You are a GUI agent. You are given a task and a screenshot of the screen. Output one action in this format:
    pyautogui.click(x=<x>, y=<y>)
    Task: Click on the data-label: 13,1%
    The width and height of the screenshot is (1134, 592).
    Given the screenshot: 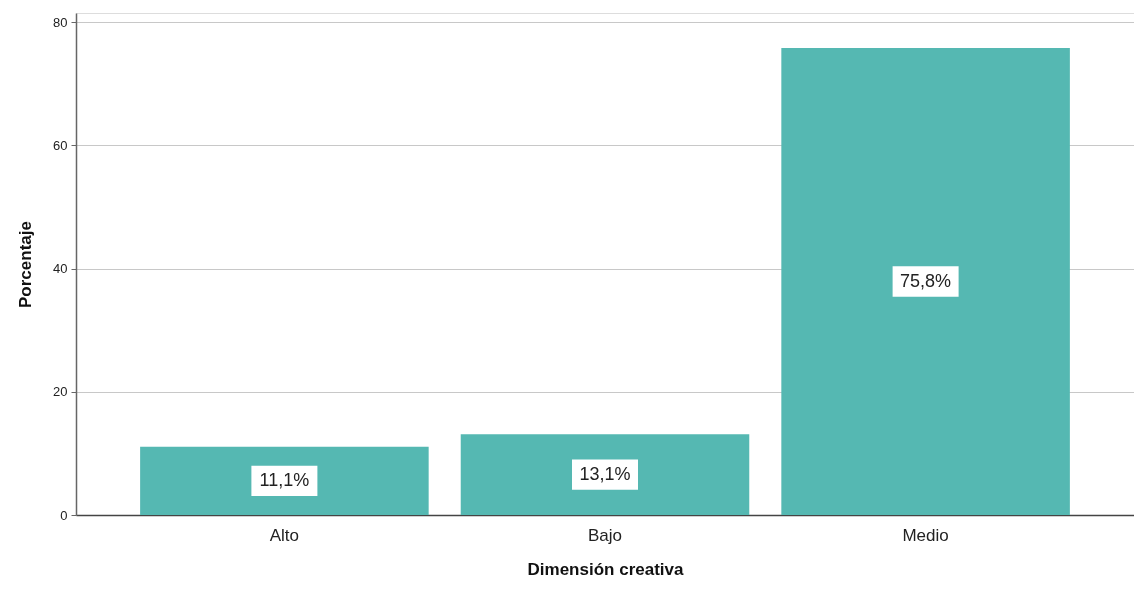 What is the action you would take?
    pyautogui.click(x=605, y=473)
    